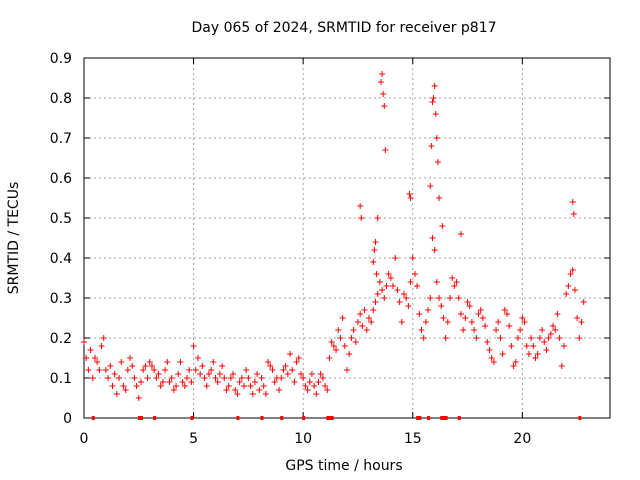  What do you see at coordinates (61, 139) in the screenshot?
I see `y-tick-label: 0.7` at bounding box center [61, 139].